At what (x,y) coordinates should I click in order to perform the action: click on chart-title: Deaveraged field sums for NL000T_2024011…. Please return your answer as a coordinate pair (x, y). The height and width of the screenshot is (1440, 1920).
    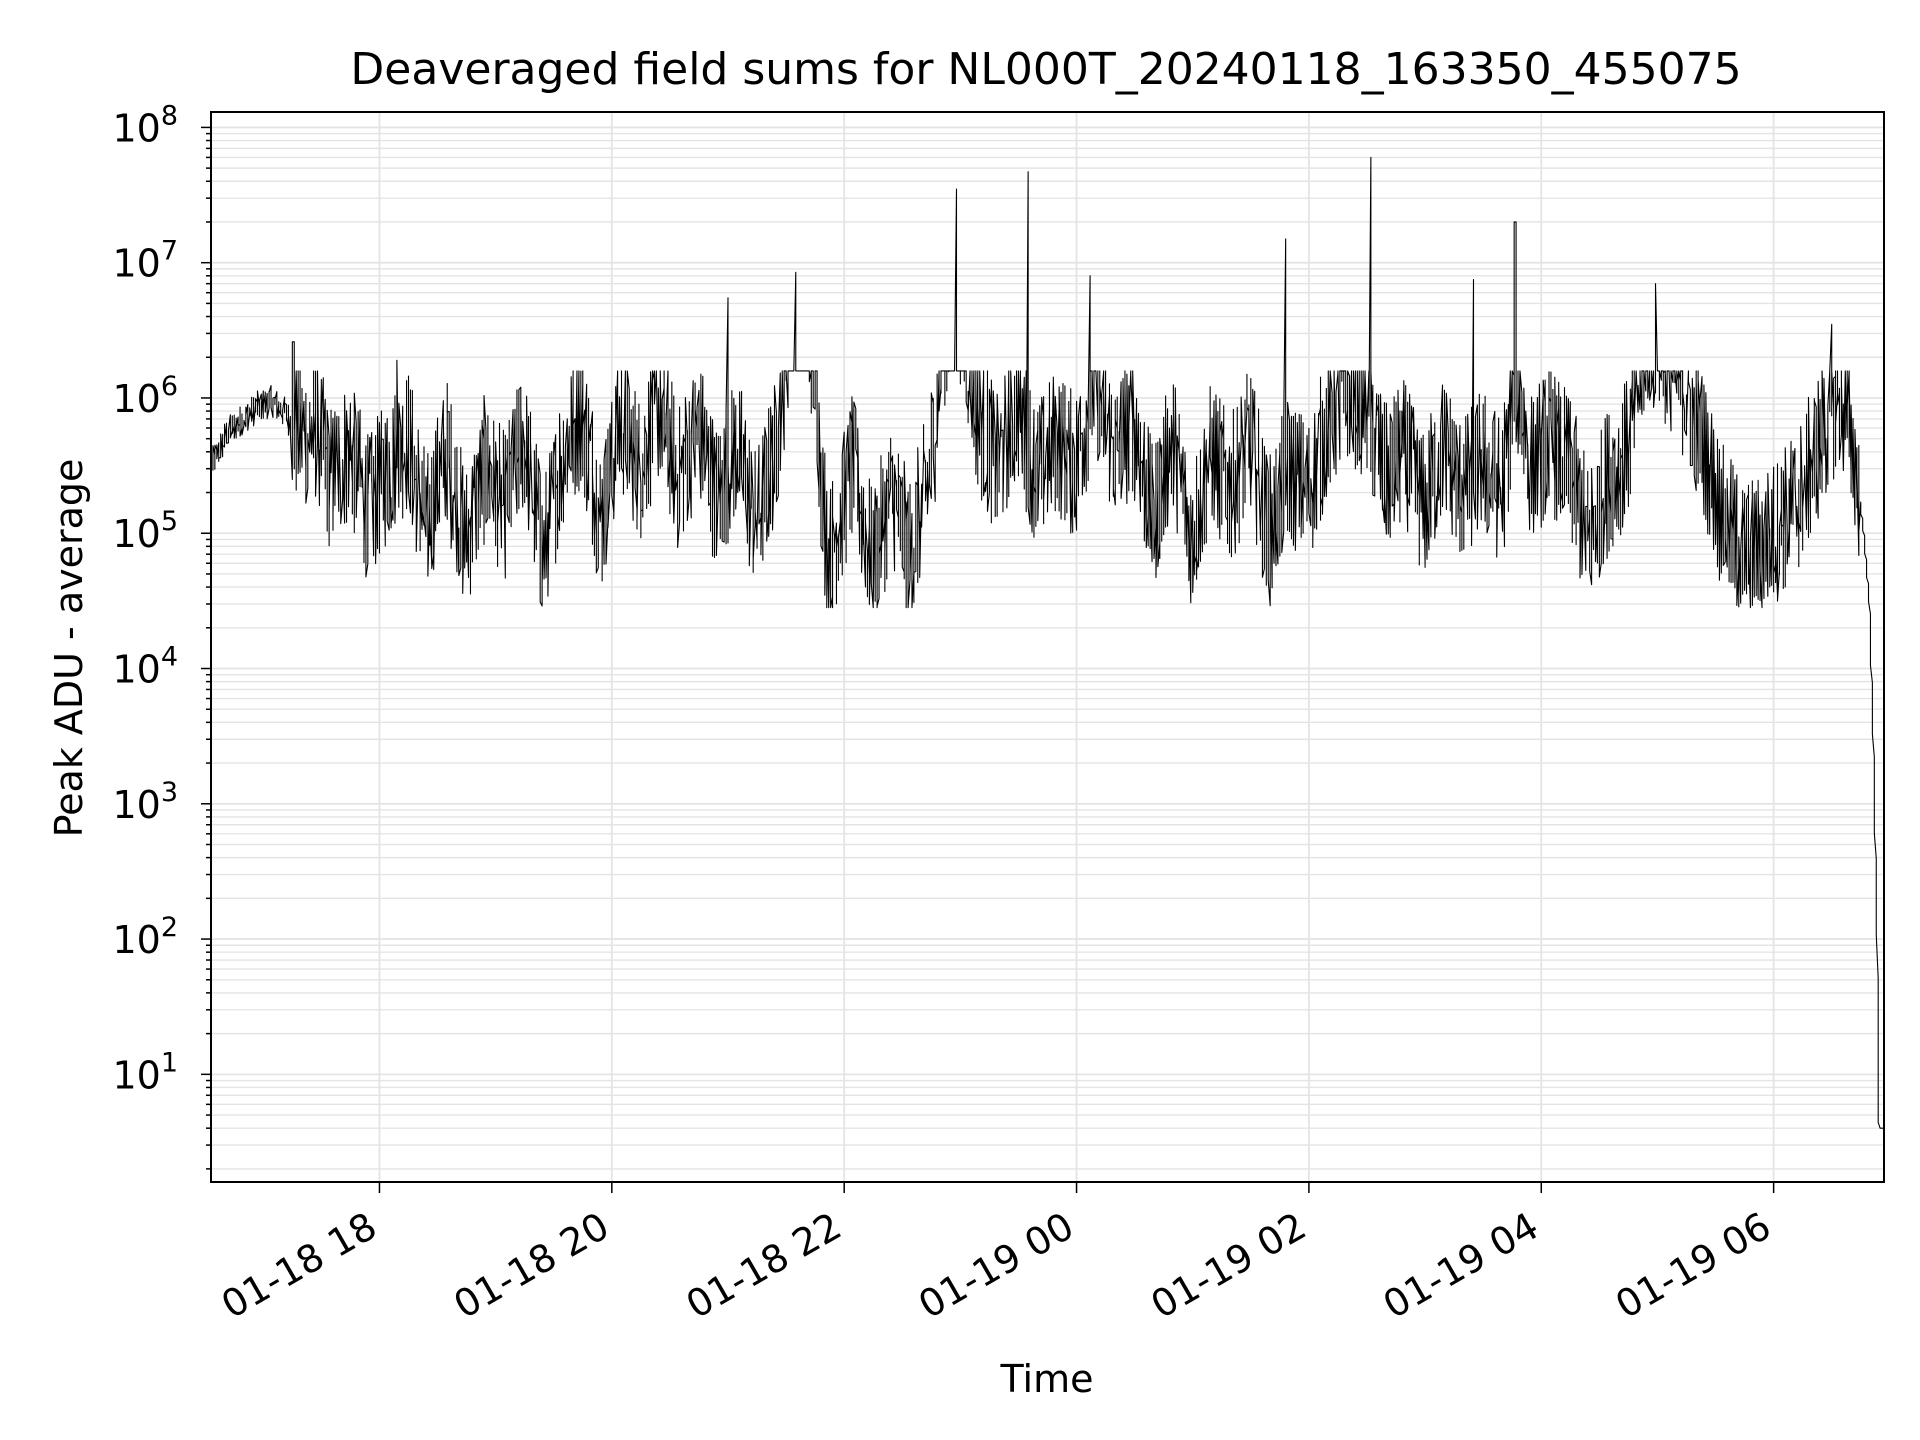
    Looking at the image, I should click on (1045, 69).